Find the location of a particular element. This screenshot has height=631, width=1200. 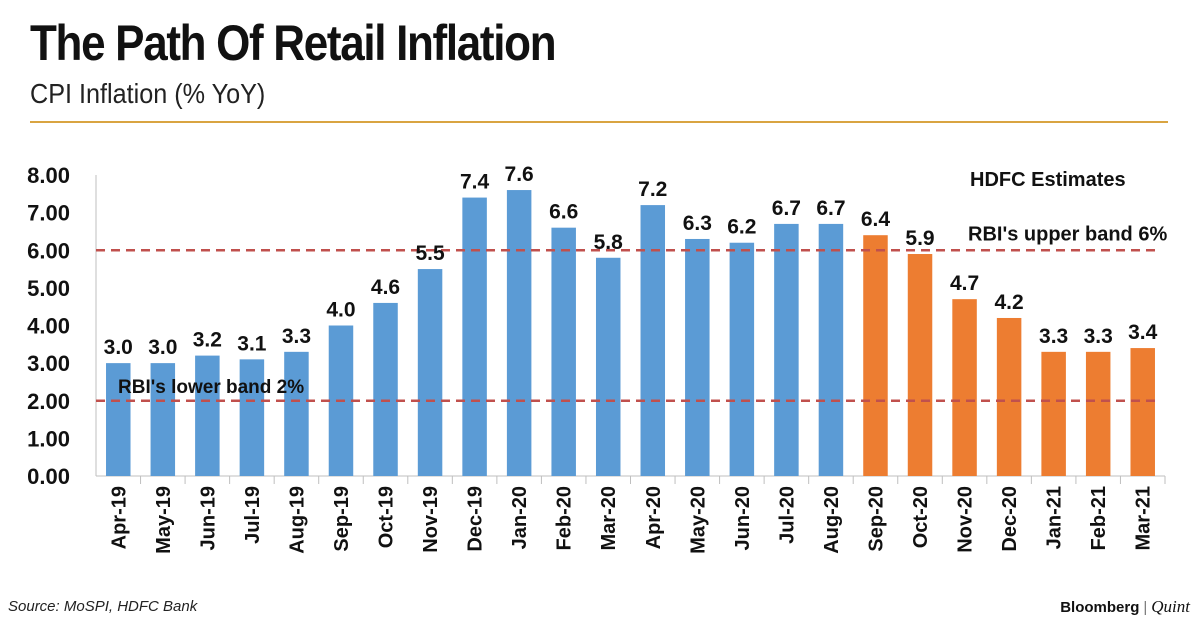

source-note: Source: MoSPI, HDFC Bank is located at coordinates (103, 606).